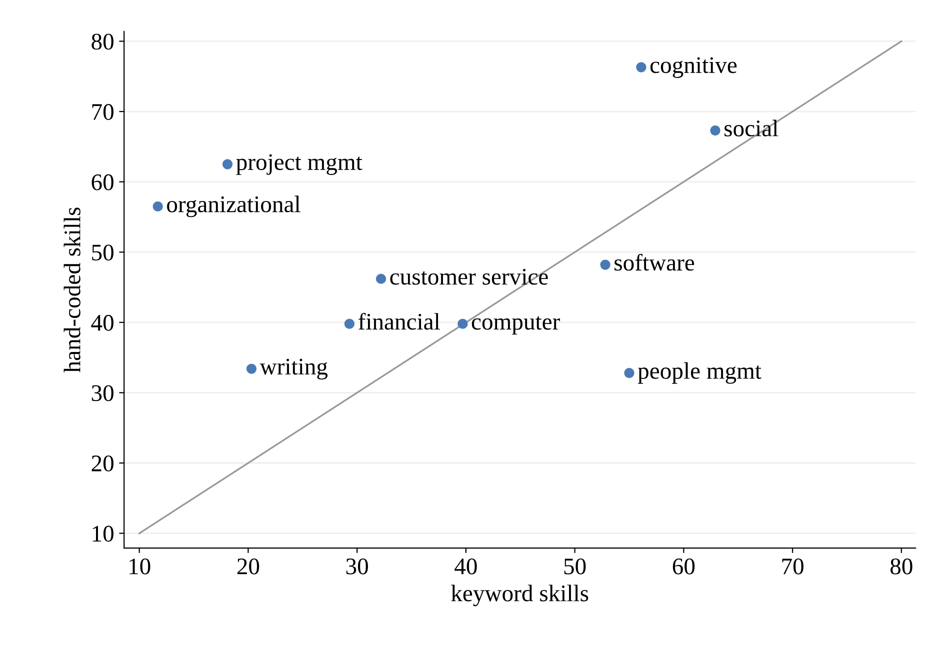  What do you see at coordinates (654, 262) in the screenshot?
I see `annotation: software` at bounding box center [654, 262].